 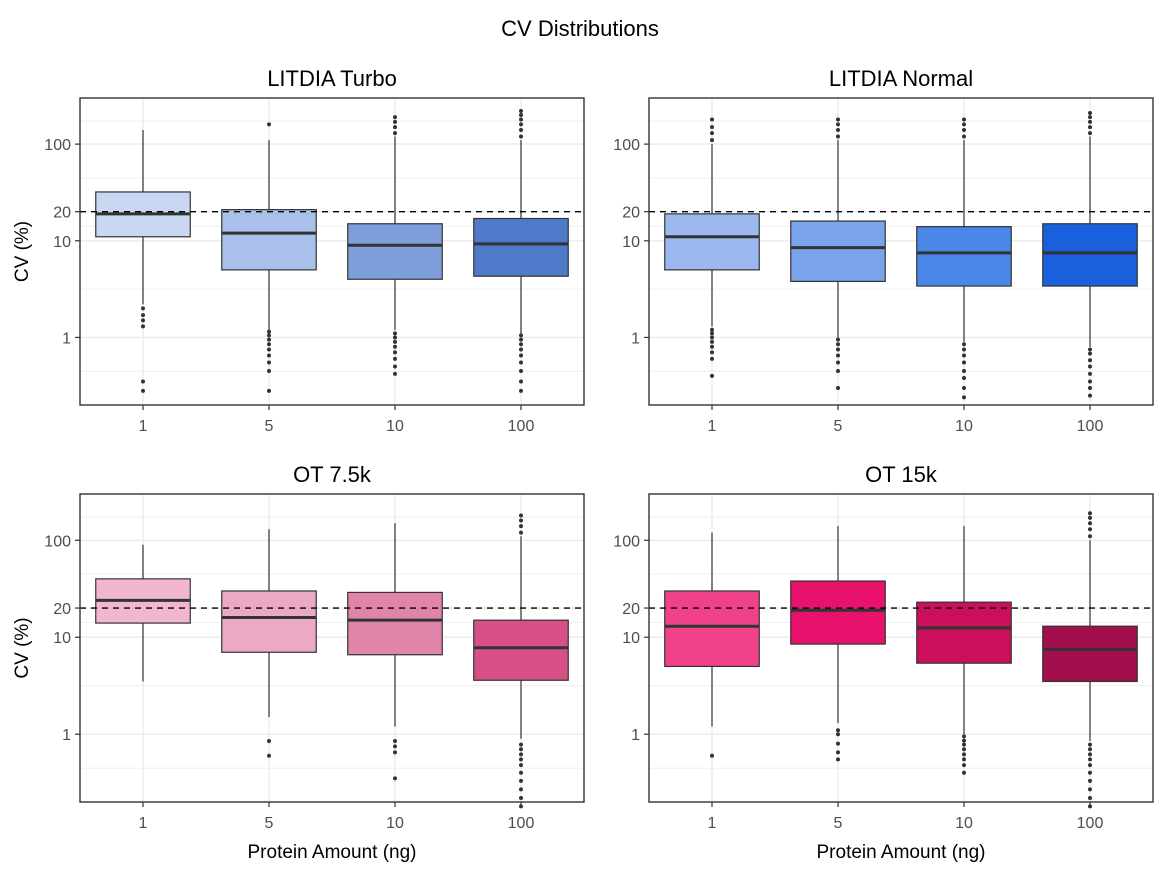 I want to click on panel-title: LITDIA Normal, so click(x=901, y=78).